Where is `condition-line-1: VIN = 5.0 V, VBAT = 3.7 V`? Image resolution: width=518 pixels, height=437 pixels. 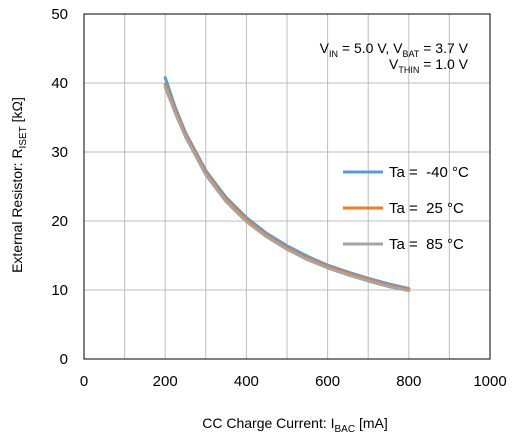 condition-line-1: VIN = 5.0 V, VBAT = 3.7 V is located at coordinates (394, 49).